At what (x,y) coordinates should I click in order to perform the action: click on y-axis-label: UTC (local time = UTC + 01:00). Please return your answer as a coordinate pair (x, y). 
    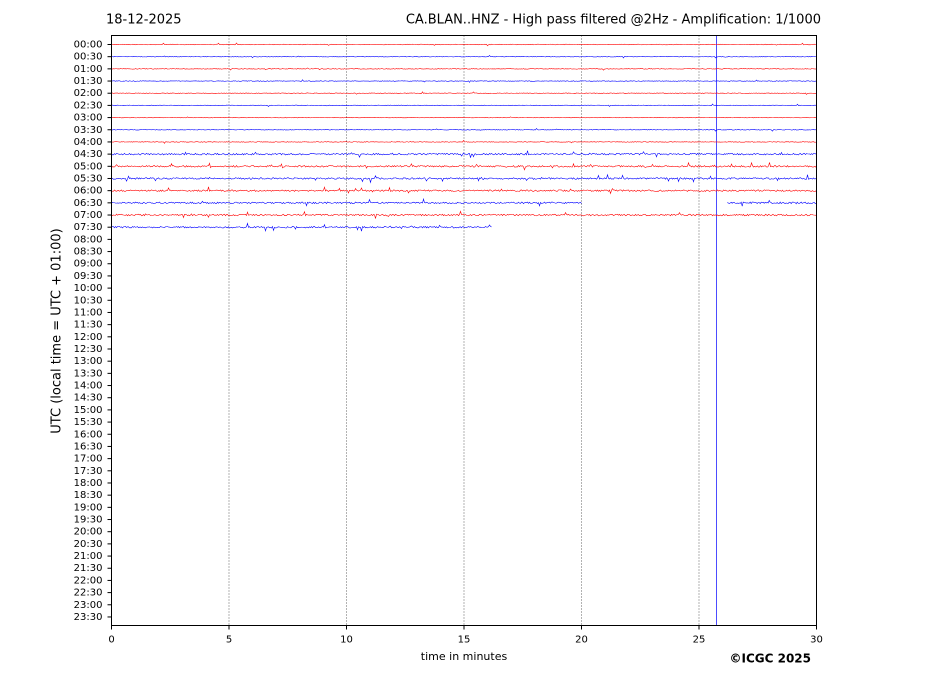
    Looking at the image, I should click on (57, 330).